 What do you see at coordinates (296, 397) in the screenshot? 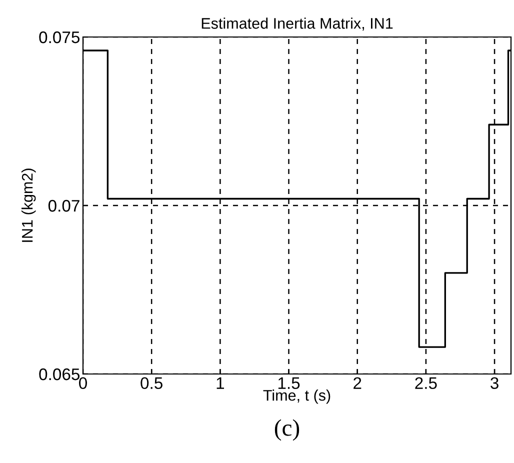
I see `x-axis-title: Time, t (s)` at bounding box center [296, 397].